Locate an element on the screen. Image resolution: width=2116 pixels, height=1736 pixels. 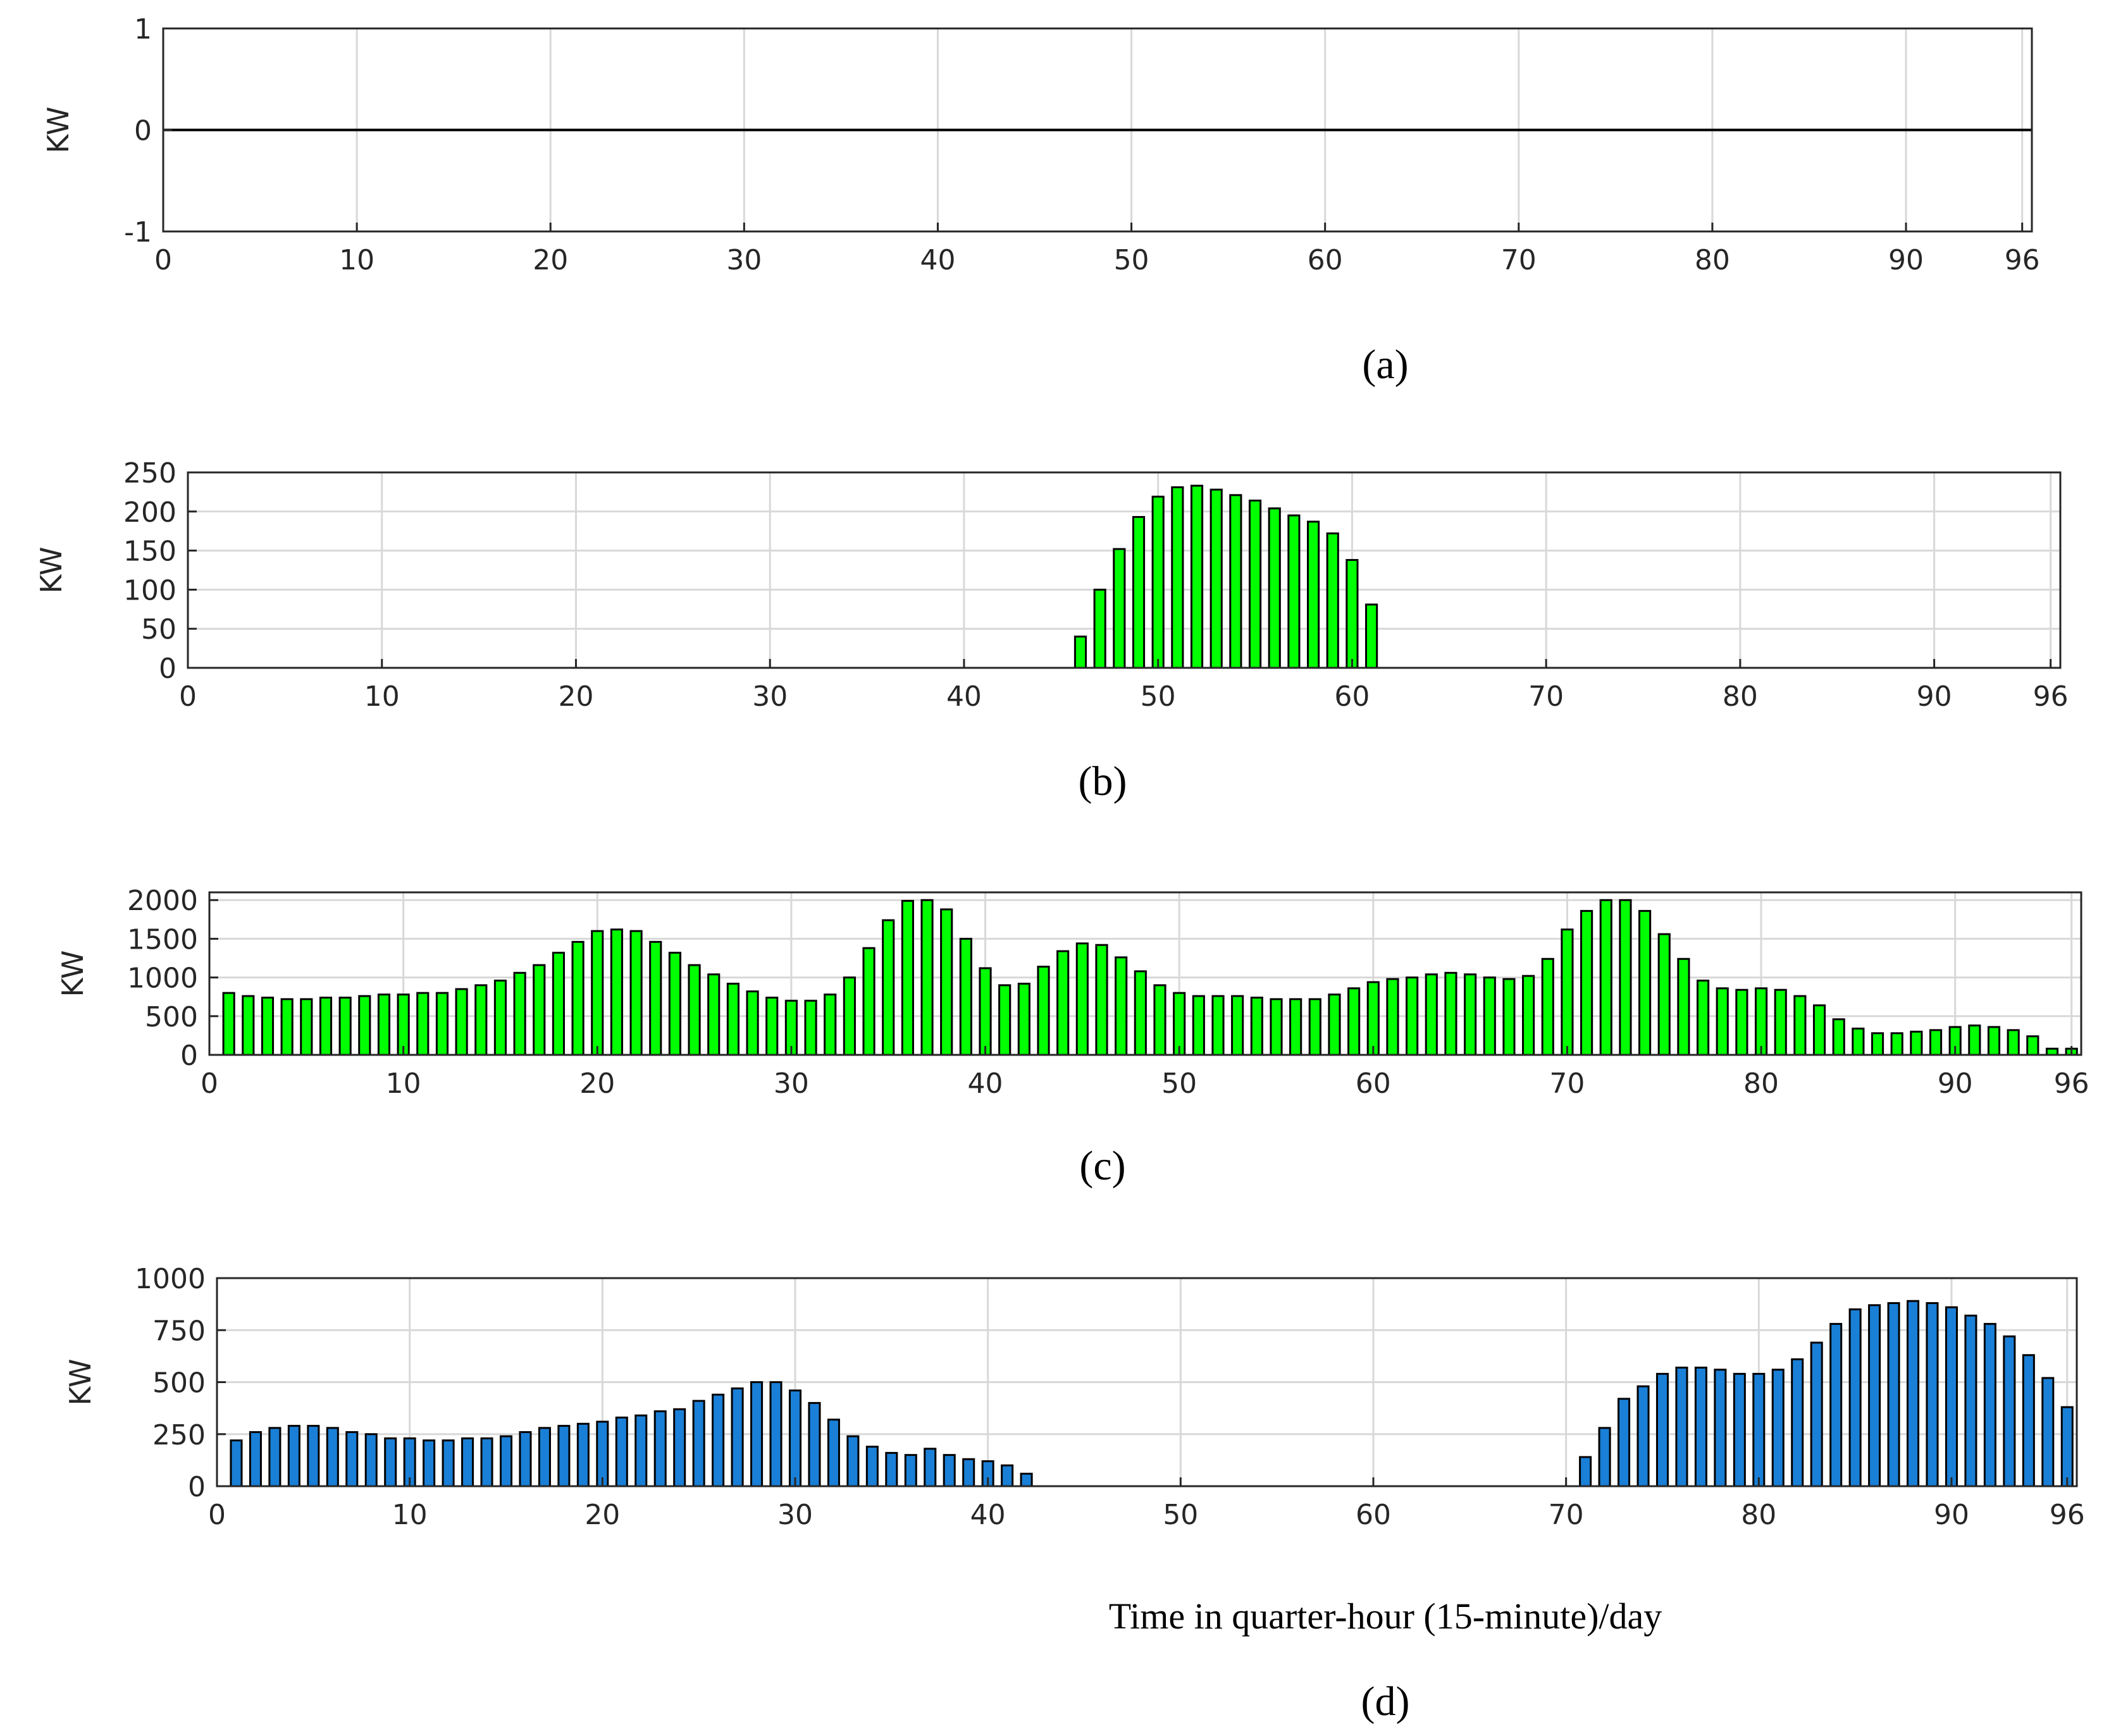
y-tick-label: 250 is located at coordinates (179, 1435).